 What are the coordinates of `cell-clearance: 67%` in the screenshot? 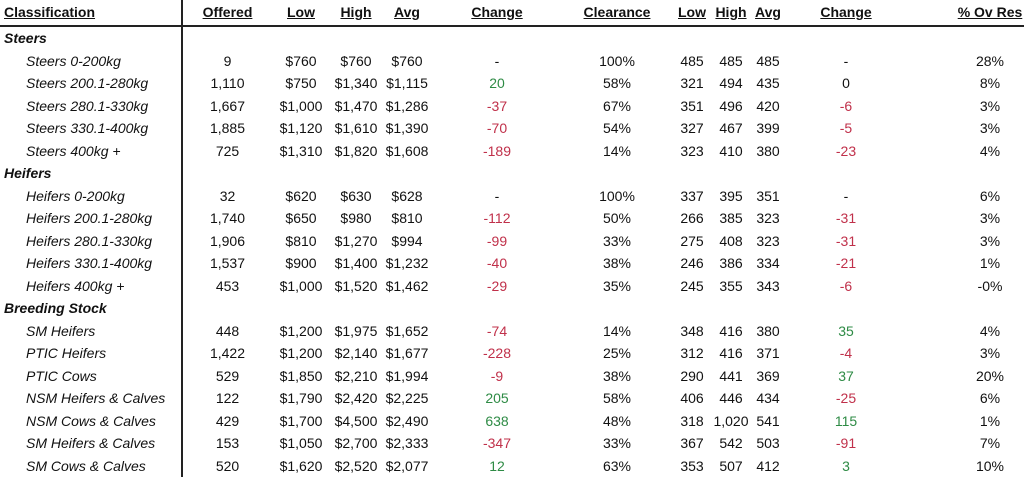 It's located at (617, 105).